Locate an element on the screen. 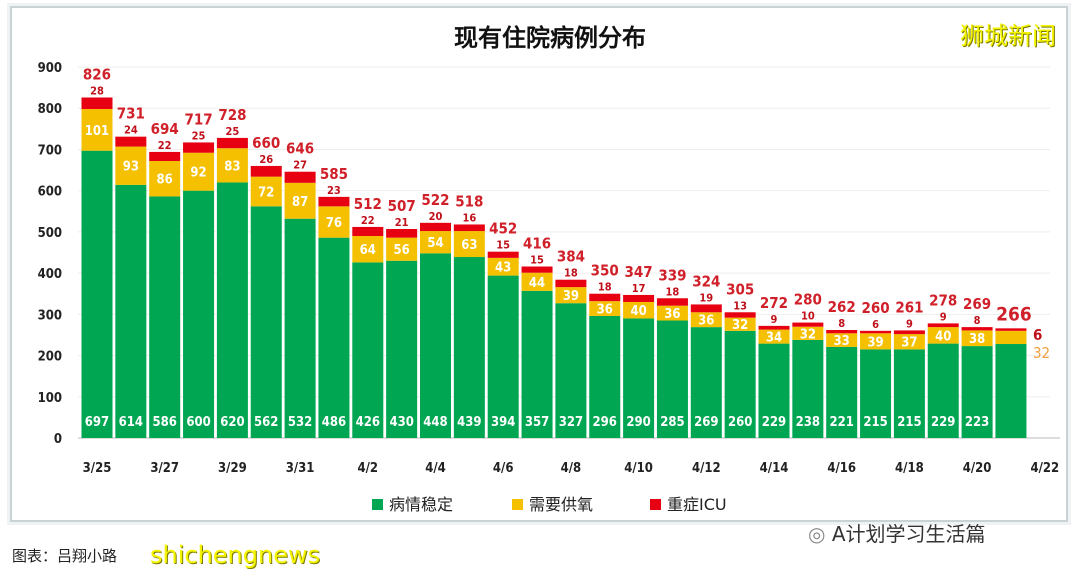 This screenshot has width=1080, height=578. x-tick-label: 4/18 is located at coordinates (909, 468).